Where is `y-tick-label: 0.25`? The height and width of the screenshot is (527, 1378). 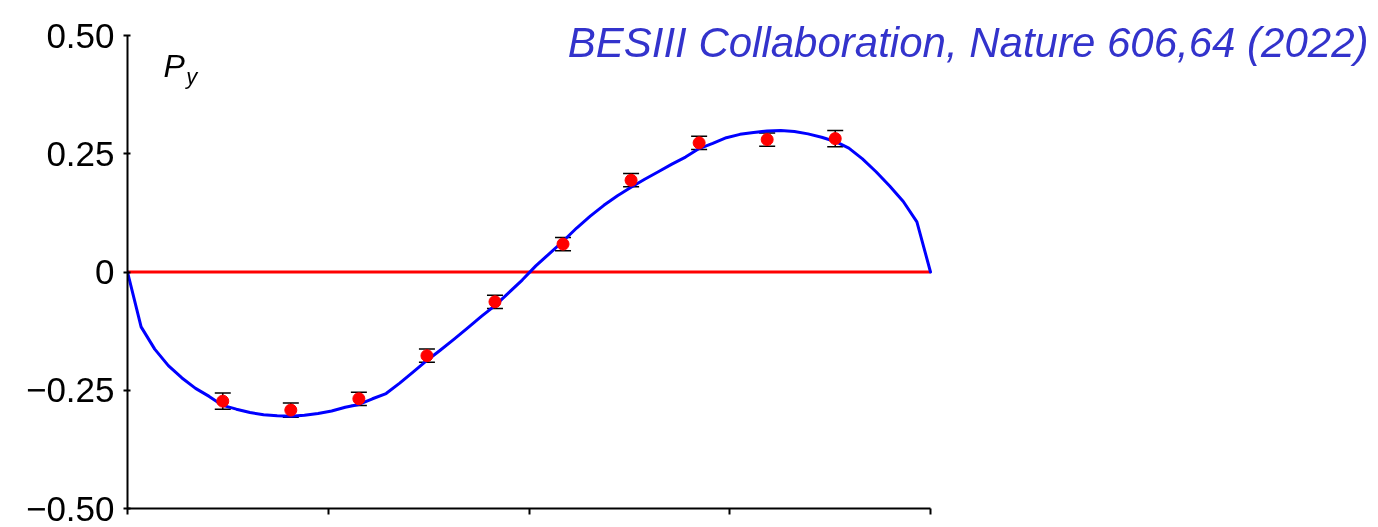
y-tick-label: 0.25 is located at coordinates (80, 153).